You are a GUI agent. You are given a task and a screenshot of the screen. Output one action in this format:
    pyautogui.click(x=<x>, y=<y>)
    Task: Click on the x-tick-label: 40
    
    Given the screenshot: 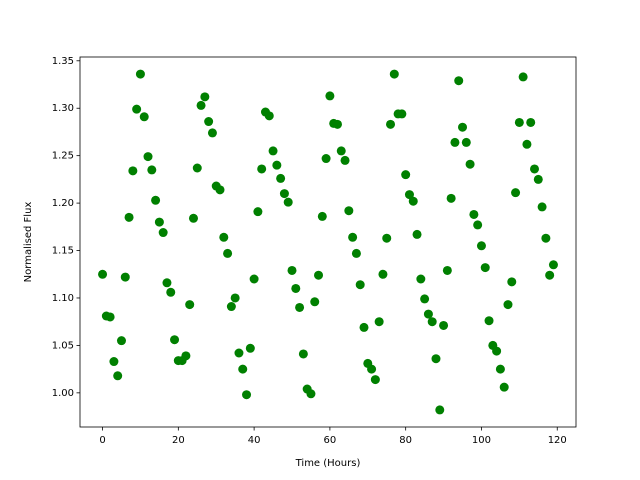 What is the action you would take?
    pyautogui.click(x=254, y=440)
    